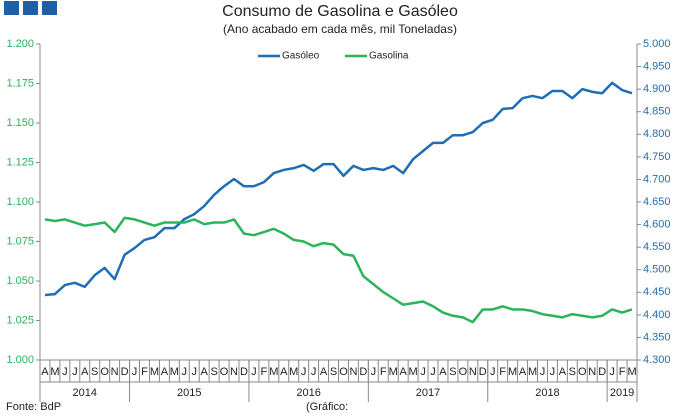 The image size is (680, 416). Describe the element at coordinates (657, 134) in the screenshot. I see `y2-tick-label: 4.800` at that location.